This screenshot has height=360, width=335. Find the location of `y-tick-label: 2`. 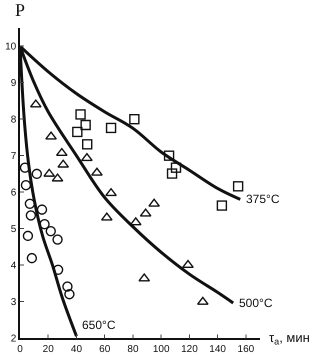

y-tick-label: 2 is located at coordinates (13, 339).